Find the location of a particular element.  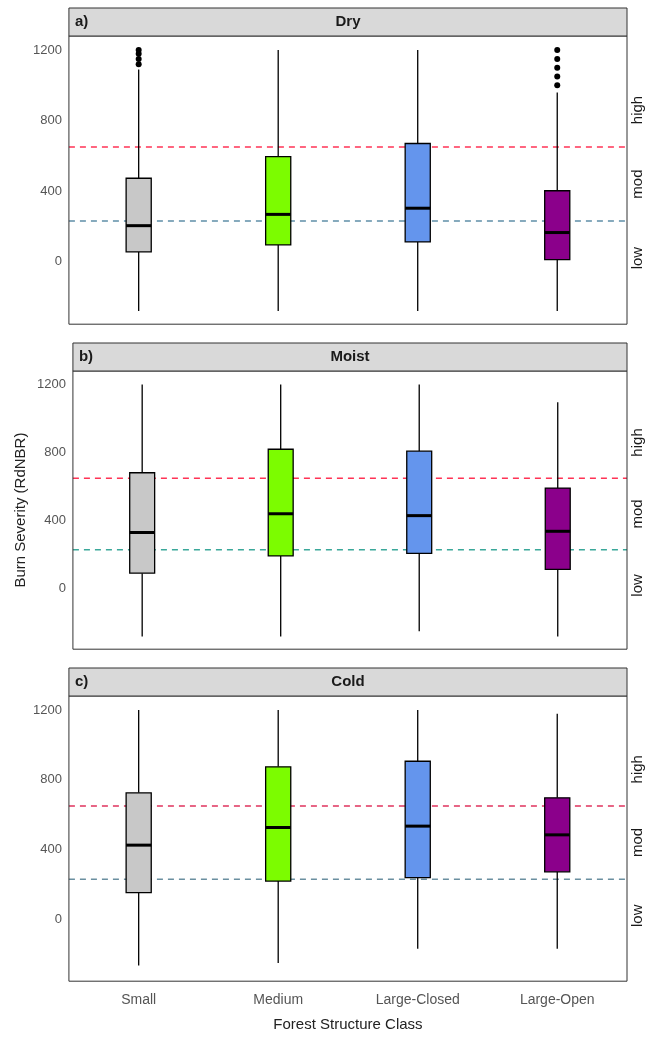

chart-title: Moist is located at coordinates (350, 356).